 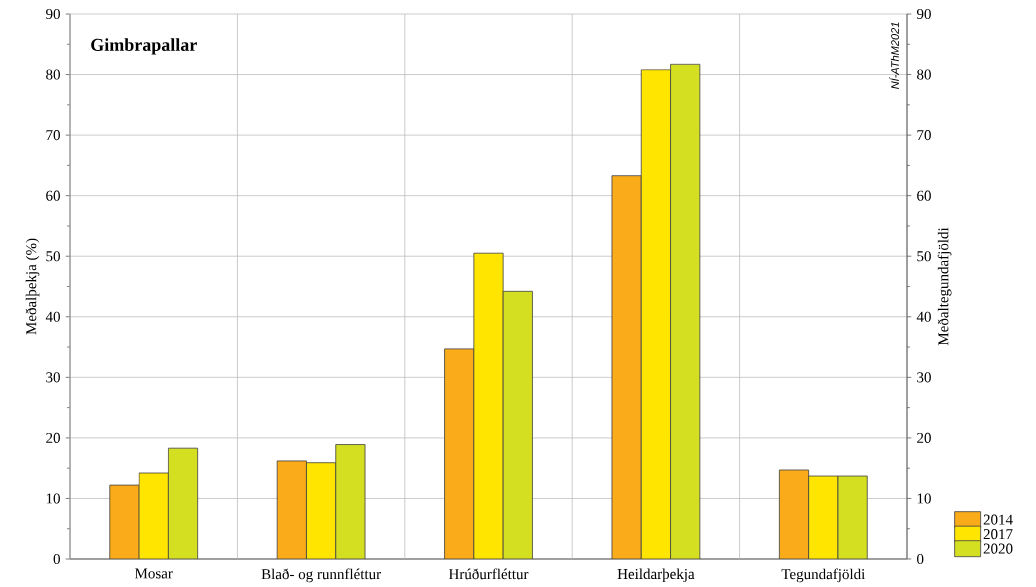 I want to click on x-tick-label: Blað- og runnfléttur, so click(x=321, y=575).